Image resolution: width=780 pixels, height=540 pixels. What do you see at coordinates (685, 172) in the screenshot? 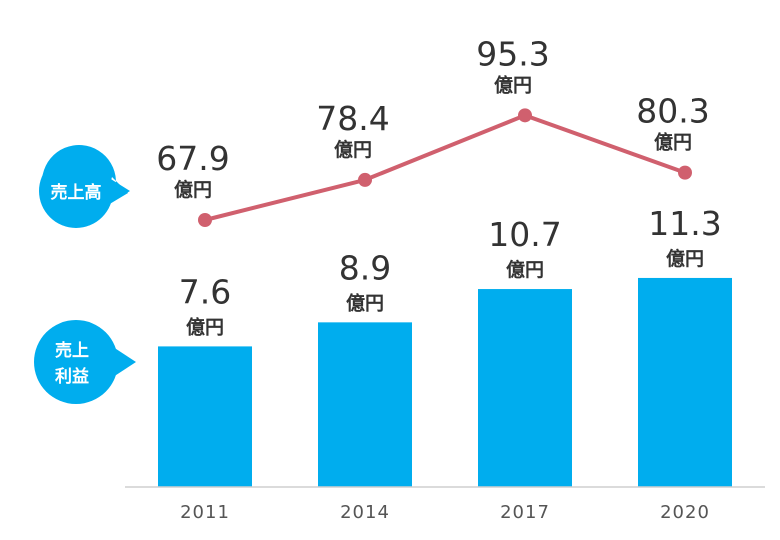
I see `line-point-2020` at bounding box center [685, 172].